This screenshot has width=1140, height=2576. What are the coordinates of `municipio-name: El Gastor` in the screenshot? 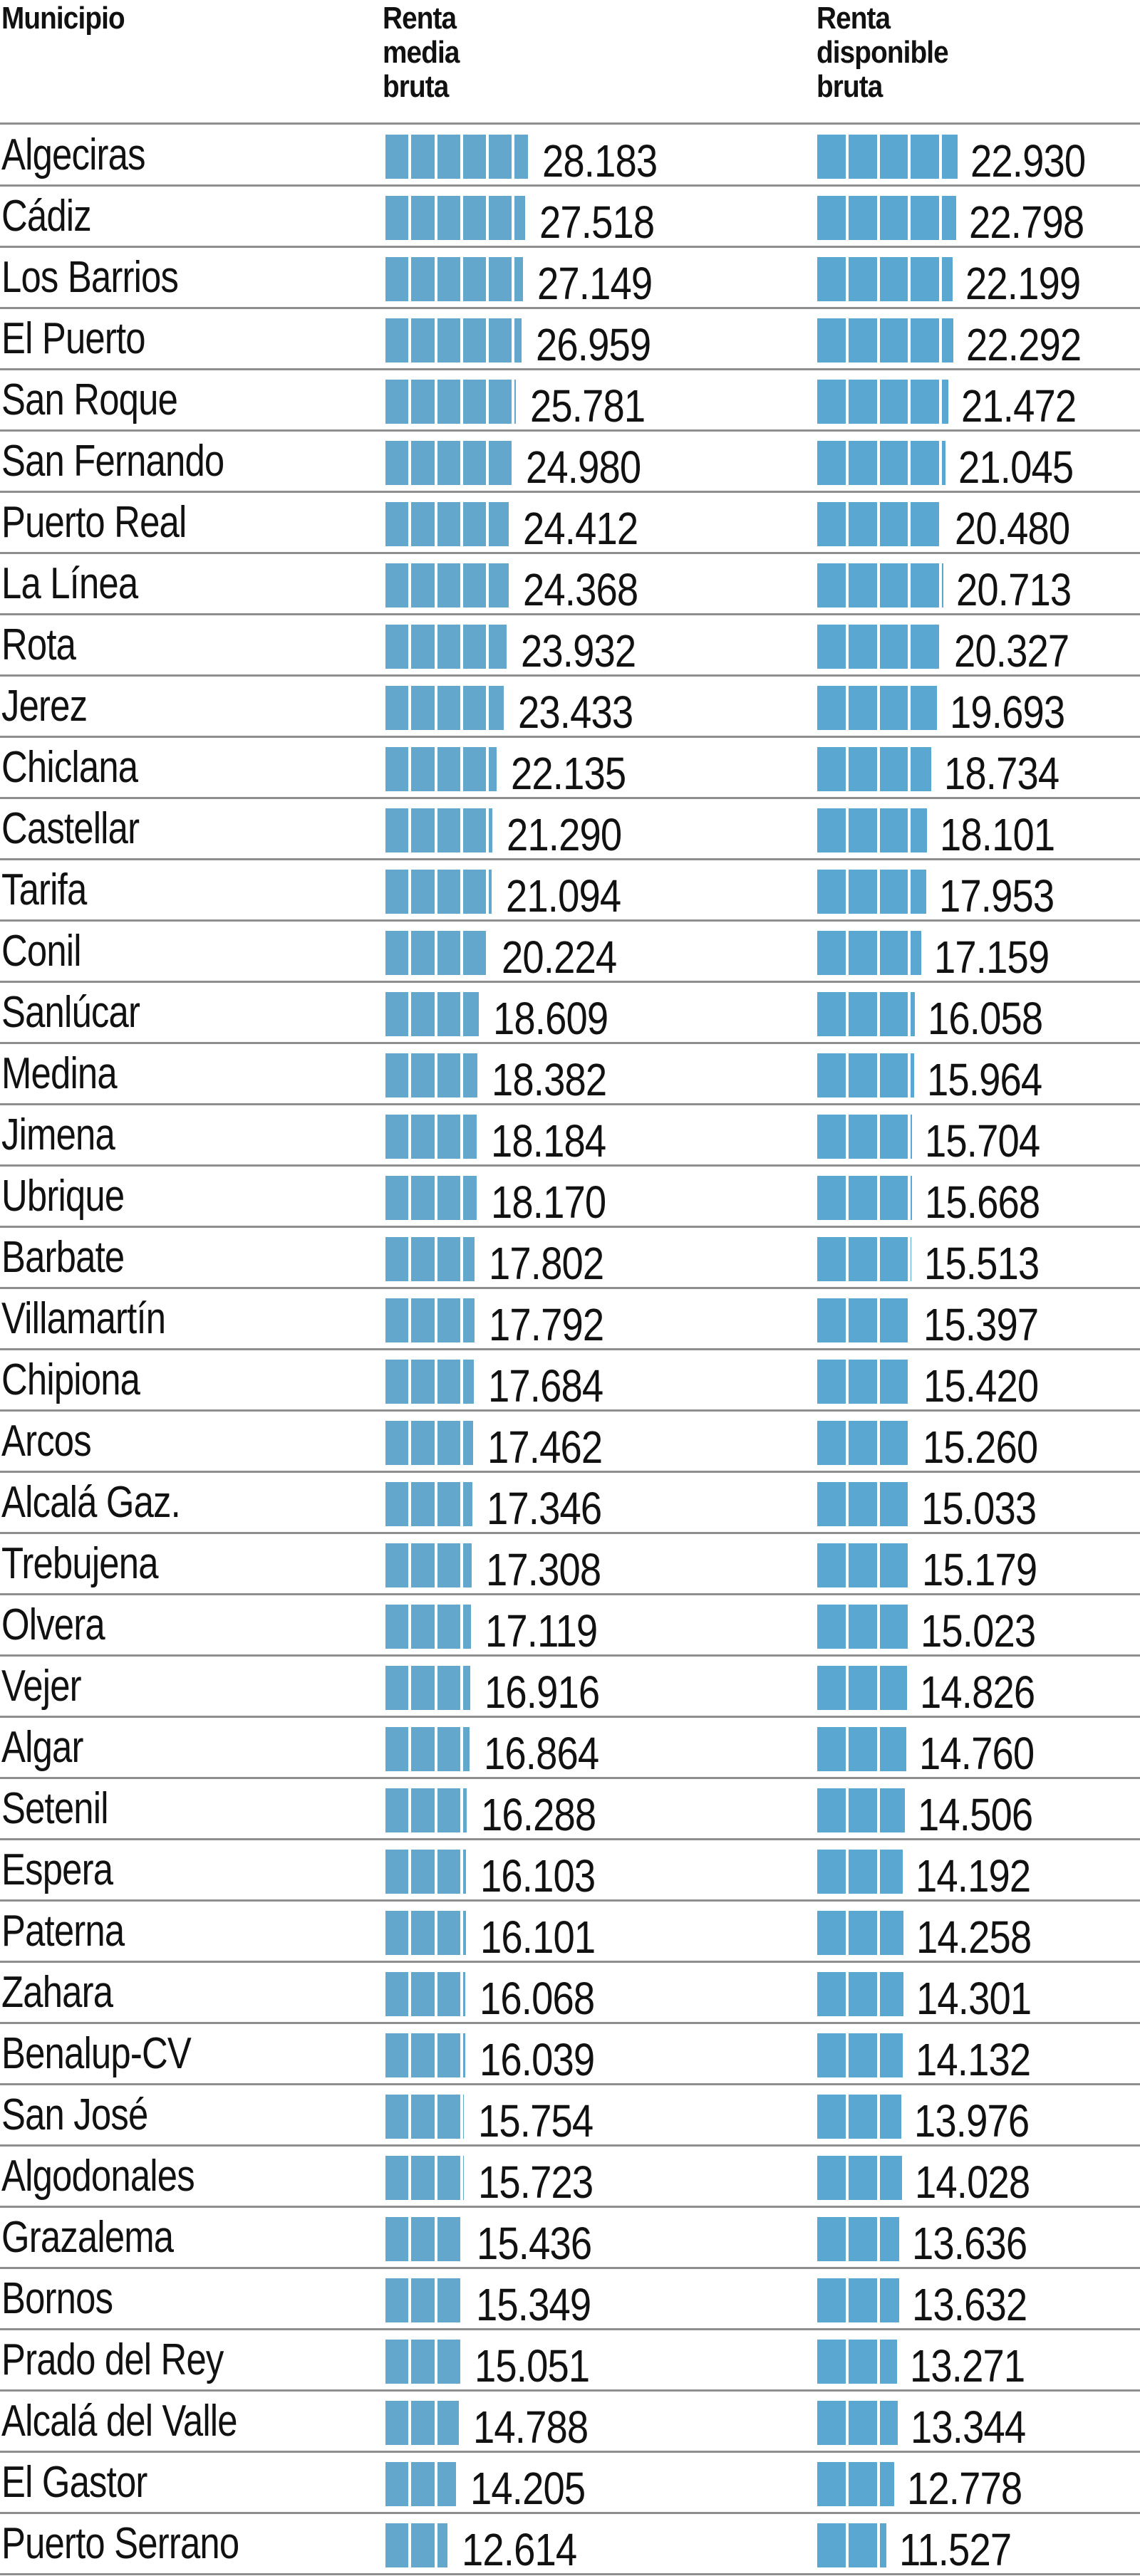 It's located at (74, 2482).